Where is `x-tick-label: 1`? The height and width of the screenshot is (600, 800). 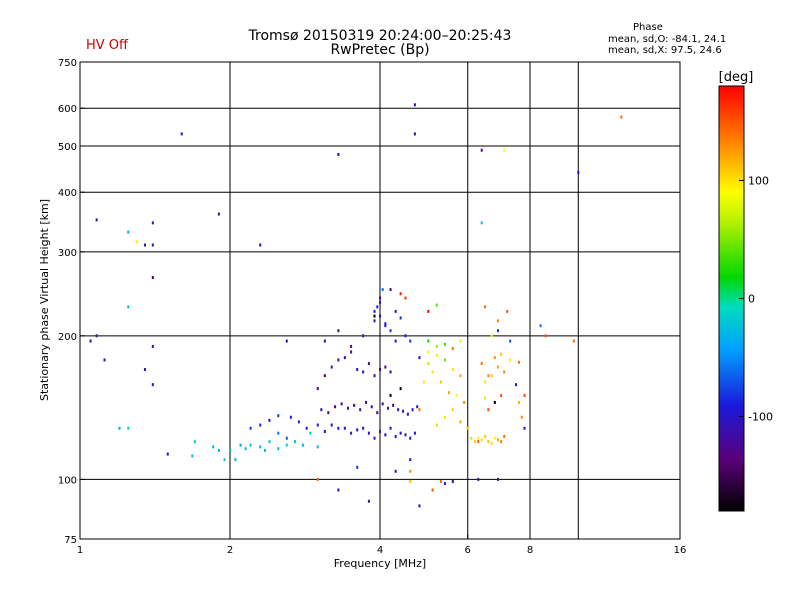 x-tick-label: 1 is located at coordinates (80, 550).